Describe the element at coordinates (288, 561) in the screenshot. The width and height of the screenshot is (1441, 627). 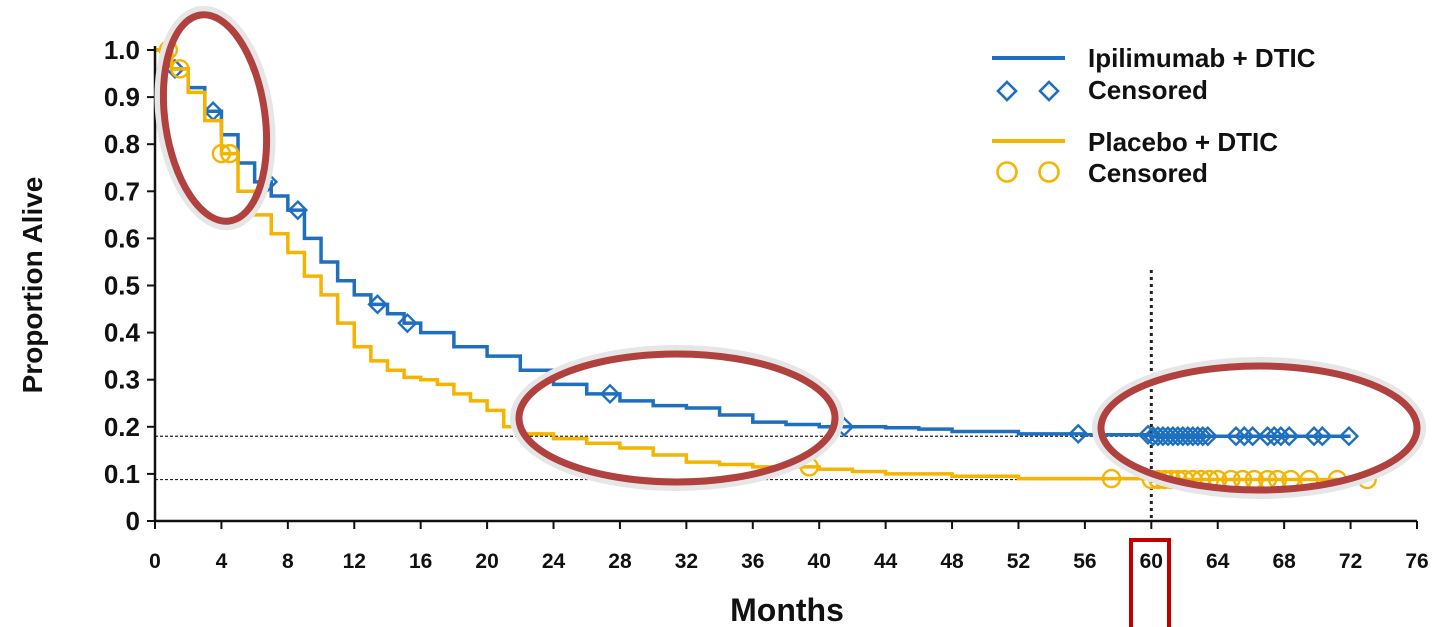
I see `x-tick-label-2: 8` at that location.